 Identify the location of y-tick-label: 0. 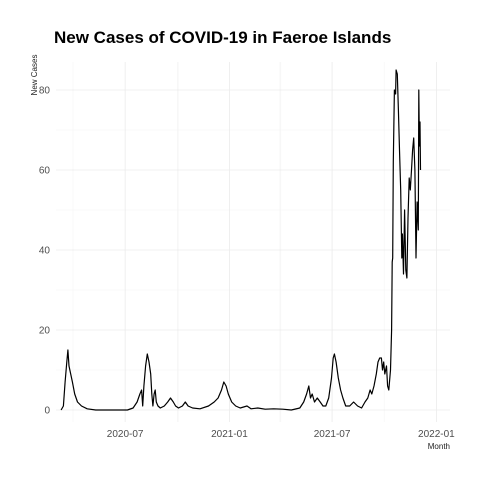
(47, 411).